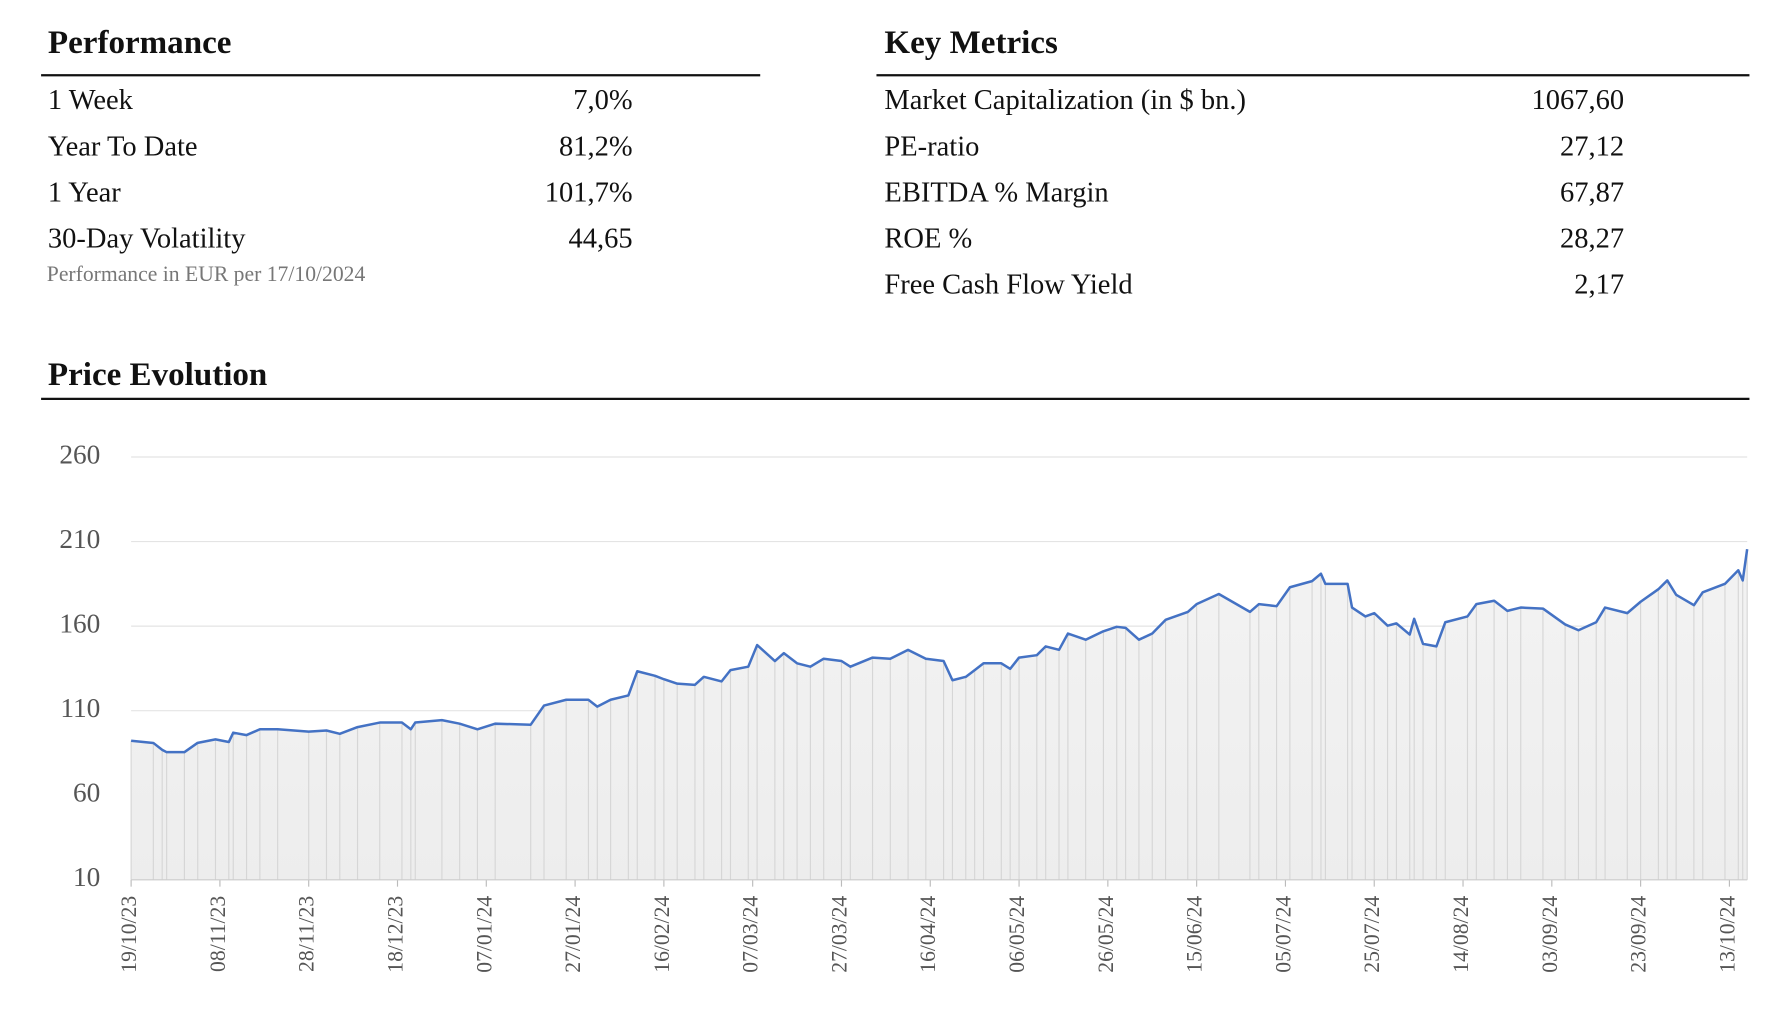  Describe the element at coordinates (140, 43) in the screenshot. I see `section-title: Performance` at that location.